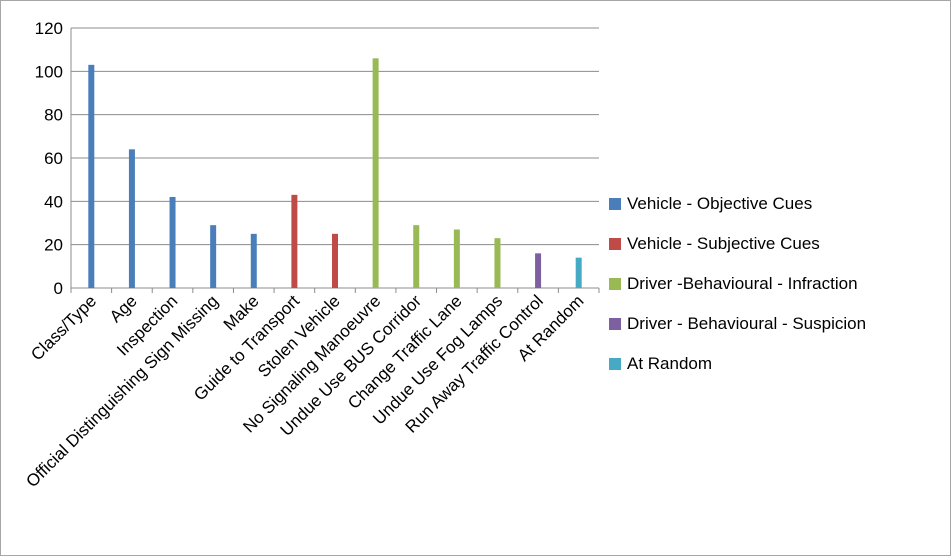  What do you see at coordinates (335, 260) in the screenshot?
I see `bar-stolen-vehicle` at bounding box center [335, 260].